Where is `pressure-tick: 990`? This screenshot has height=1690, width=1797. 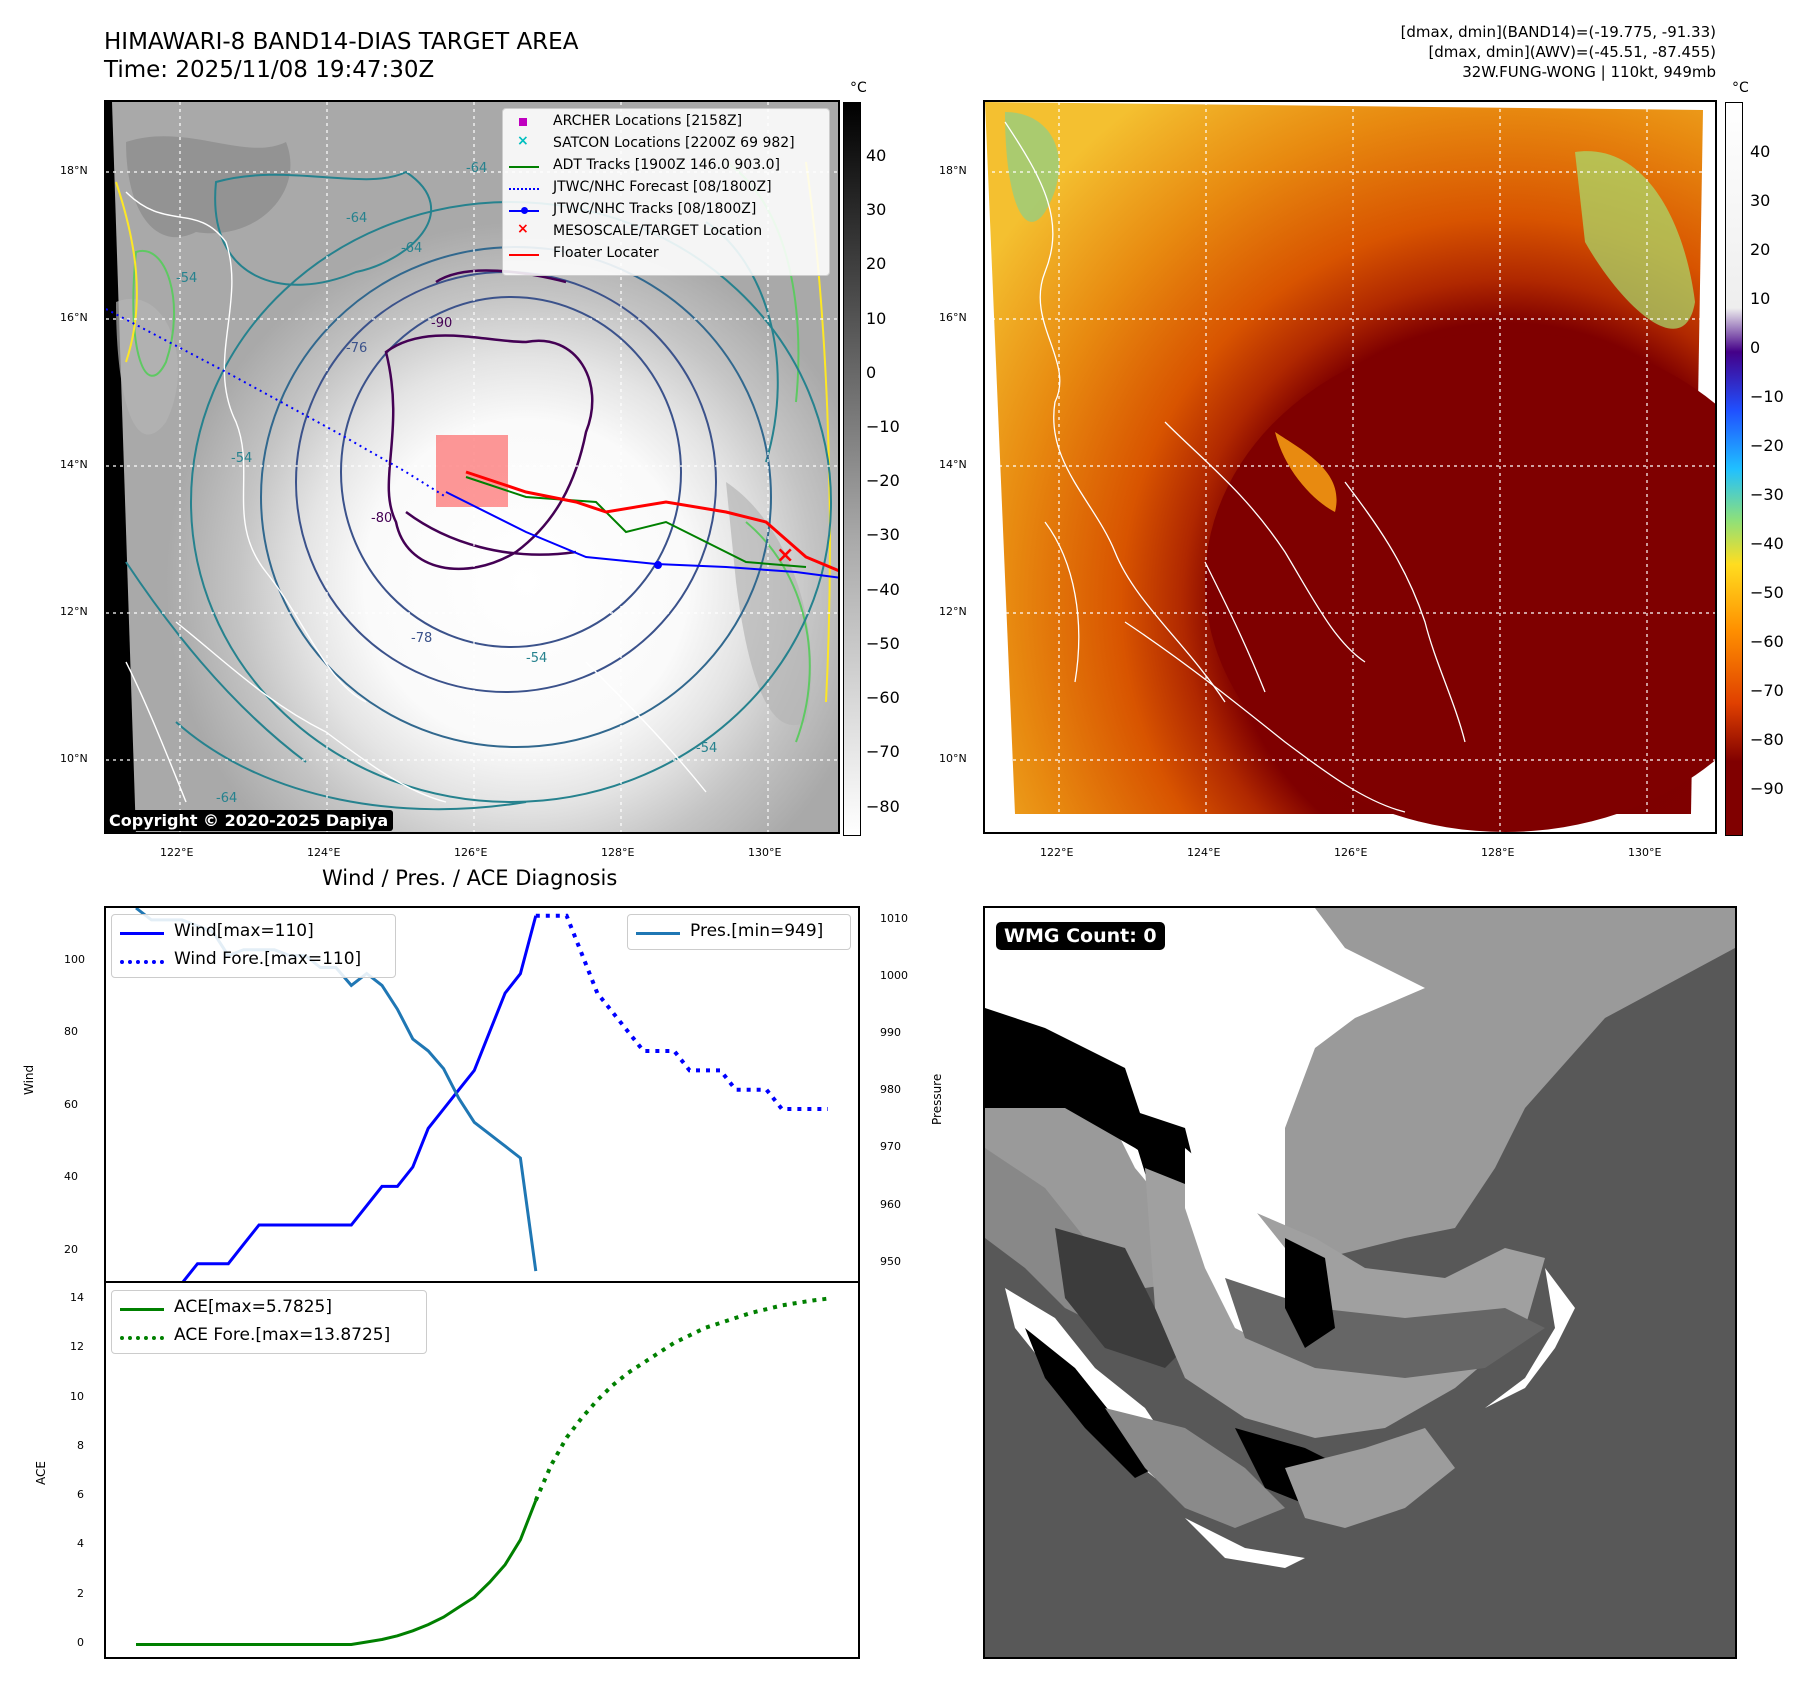 pressure-tick: 990 is located at coordinates (890, 1032).